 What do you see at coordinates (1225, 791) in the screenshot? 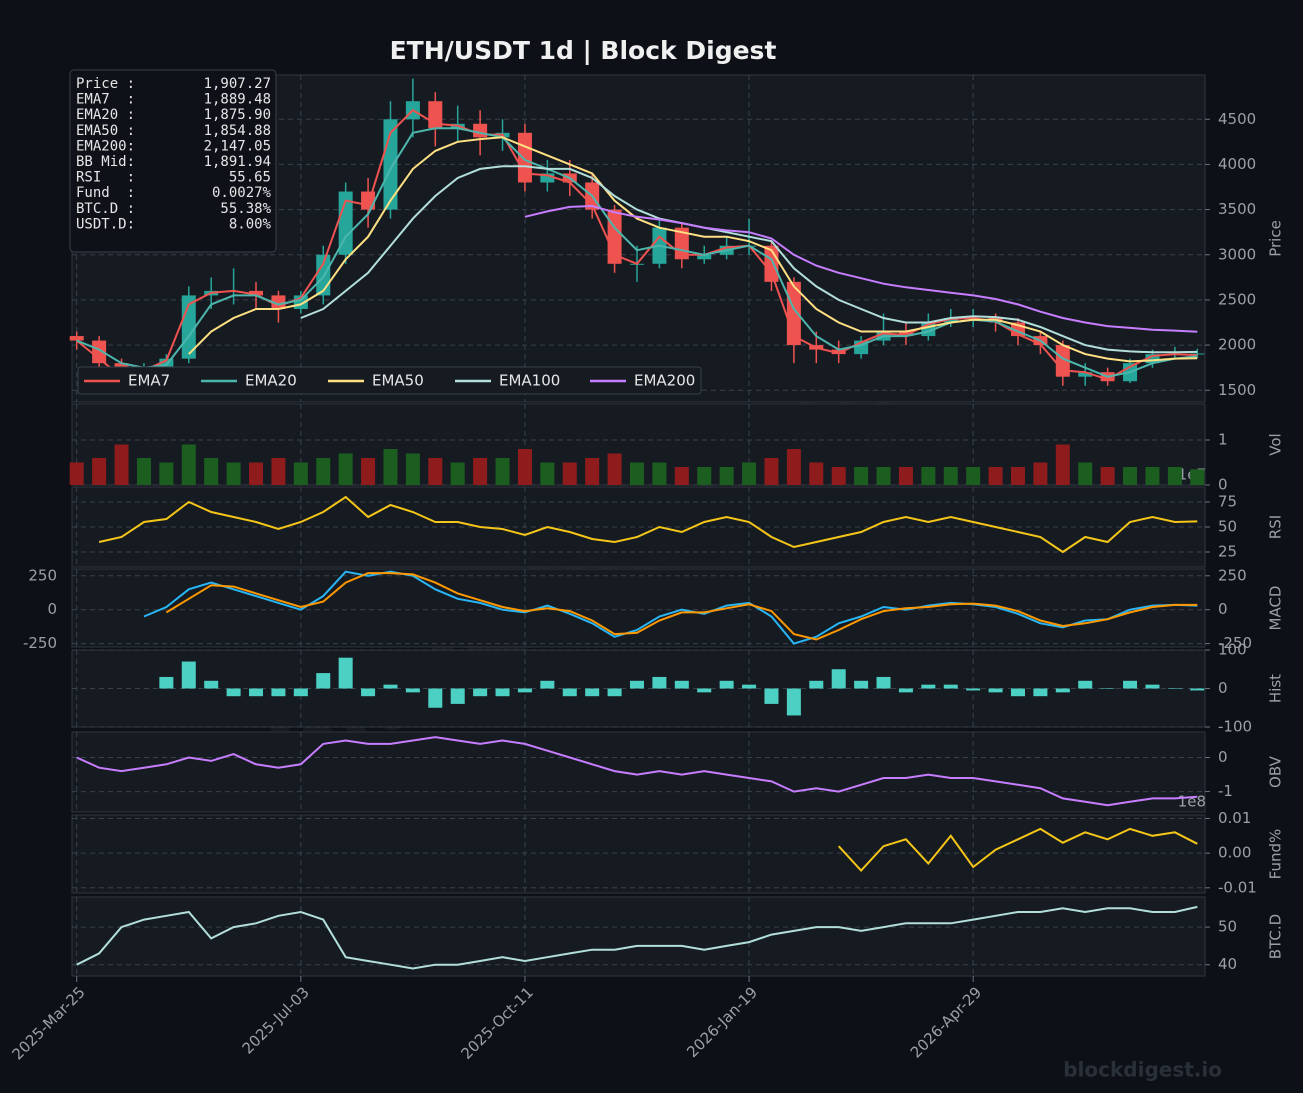
I see `y-tick-label: -1` at bounding box center [1225, 791].